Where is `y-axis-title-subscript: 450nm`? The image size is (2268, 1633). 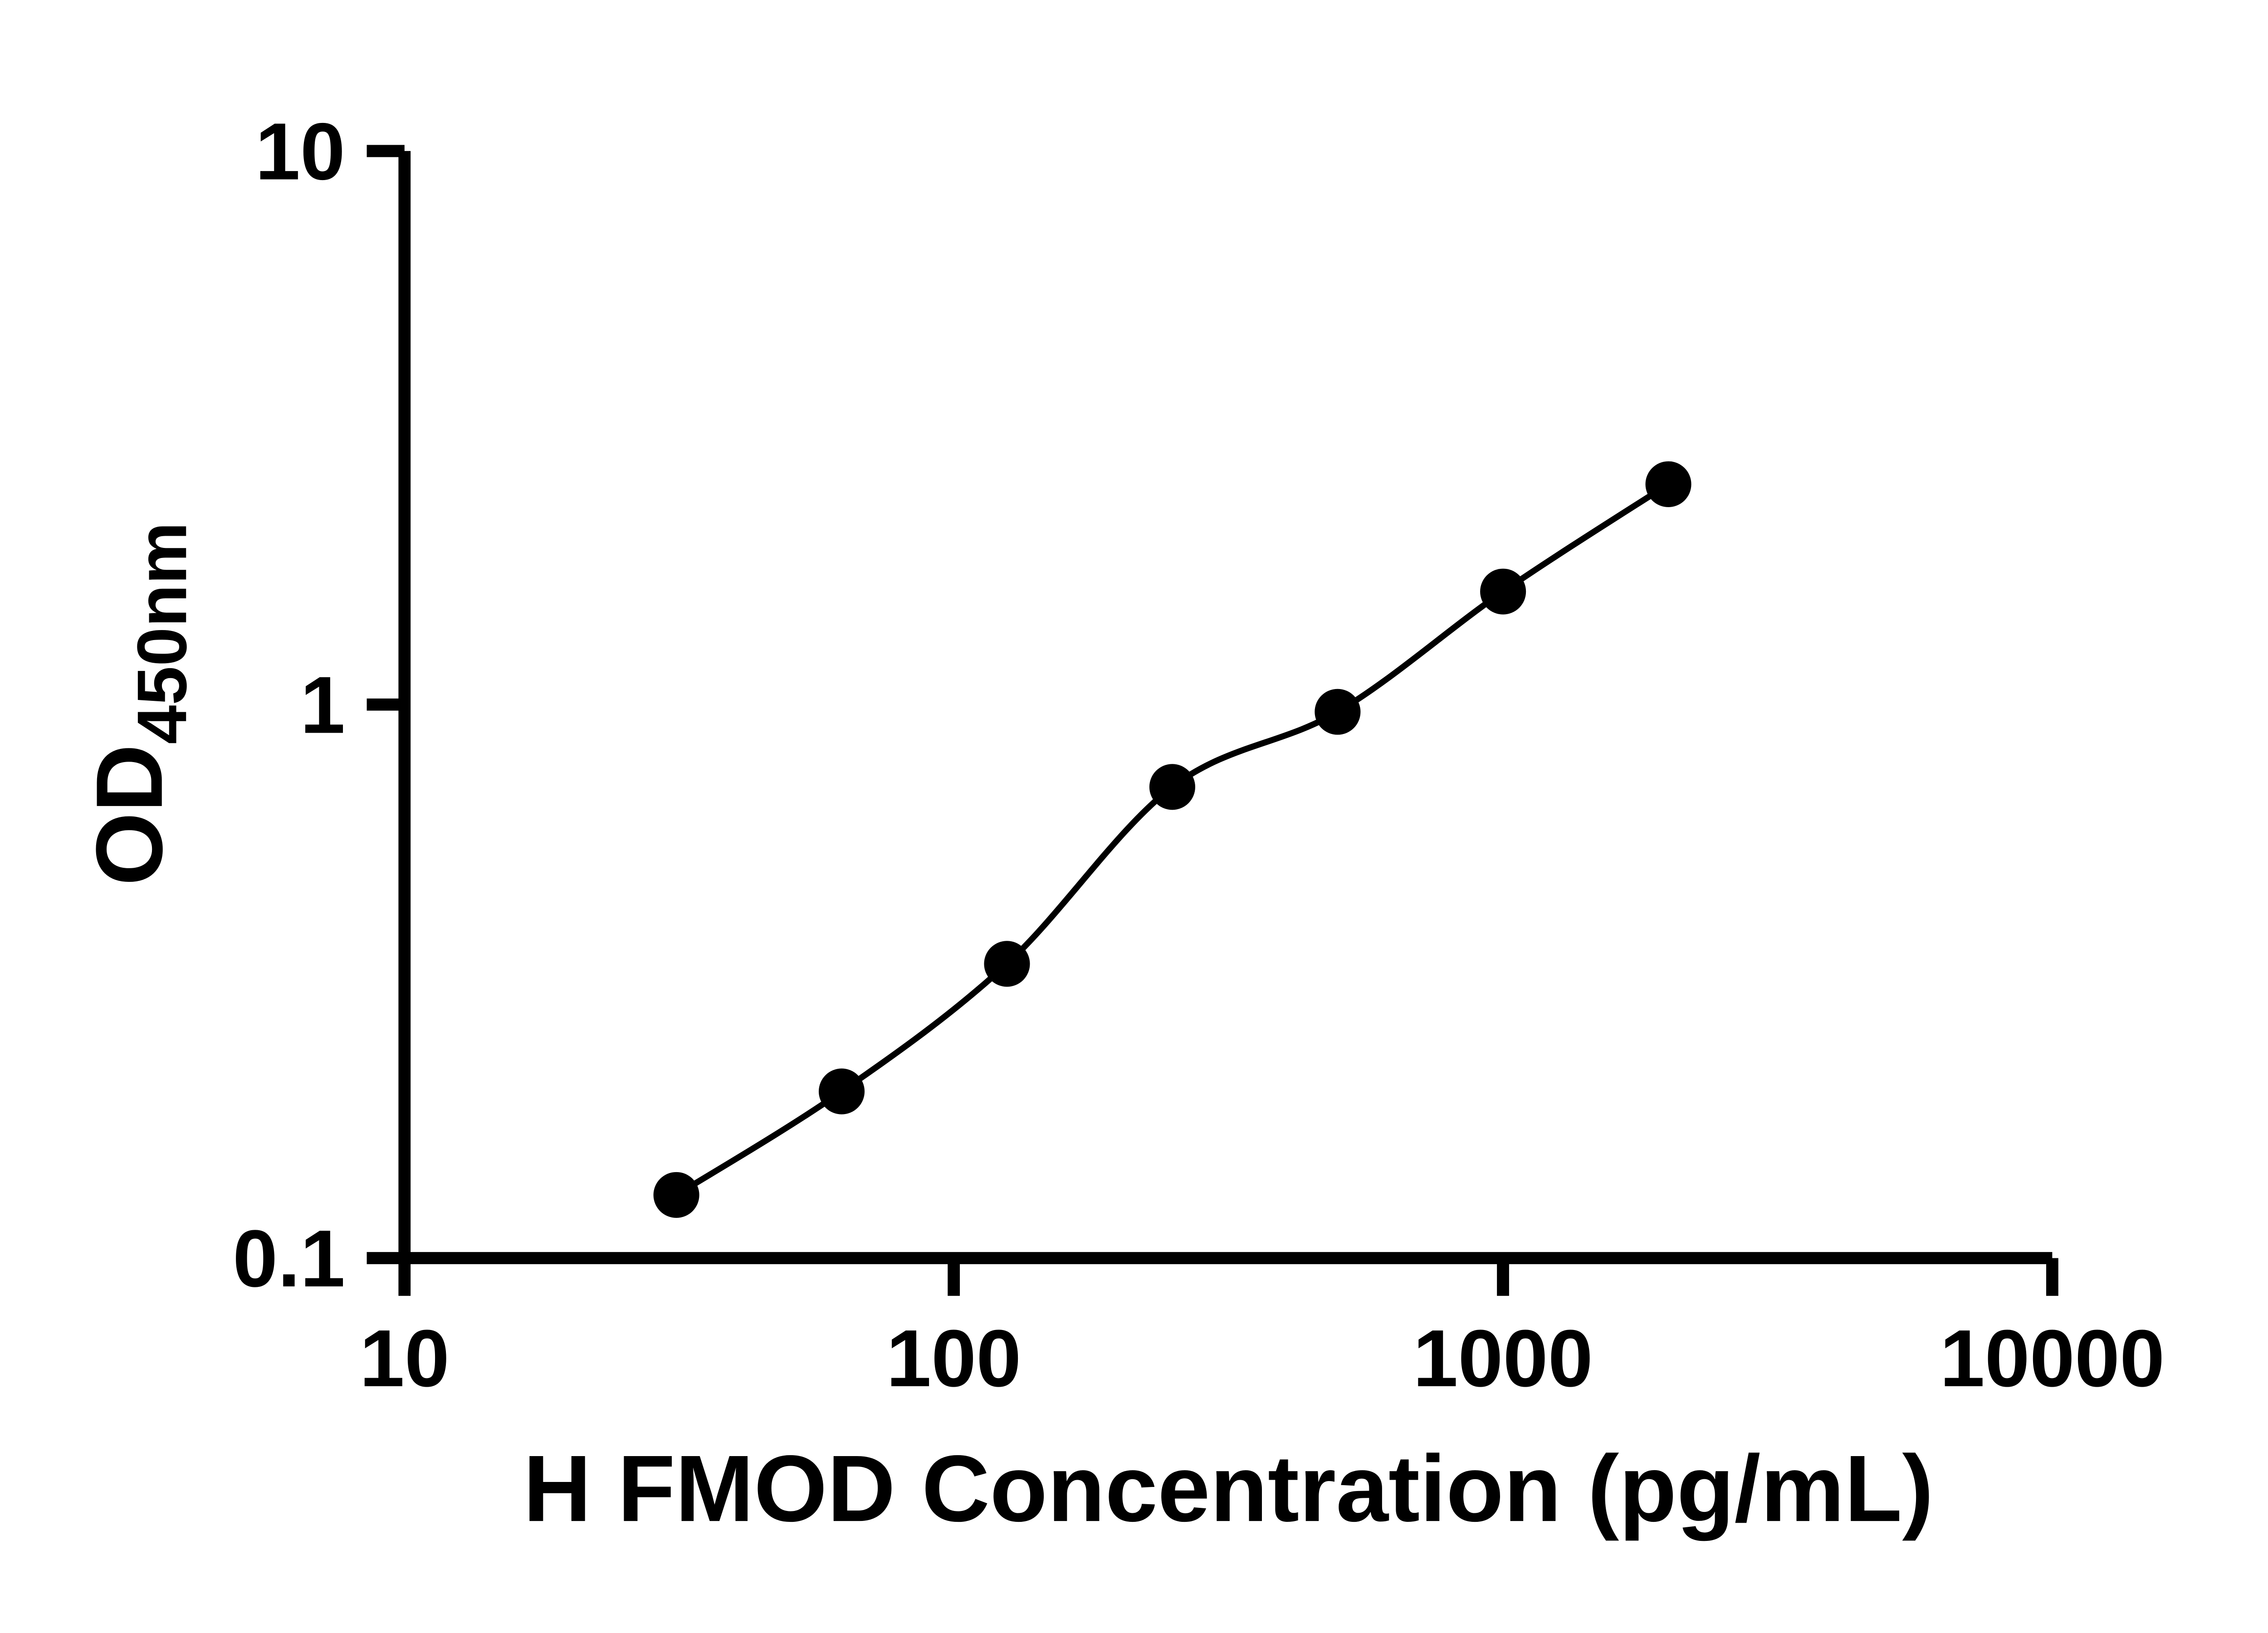 y-axis-title-subscript: 450nm is located at coordinates (161, 633).